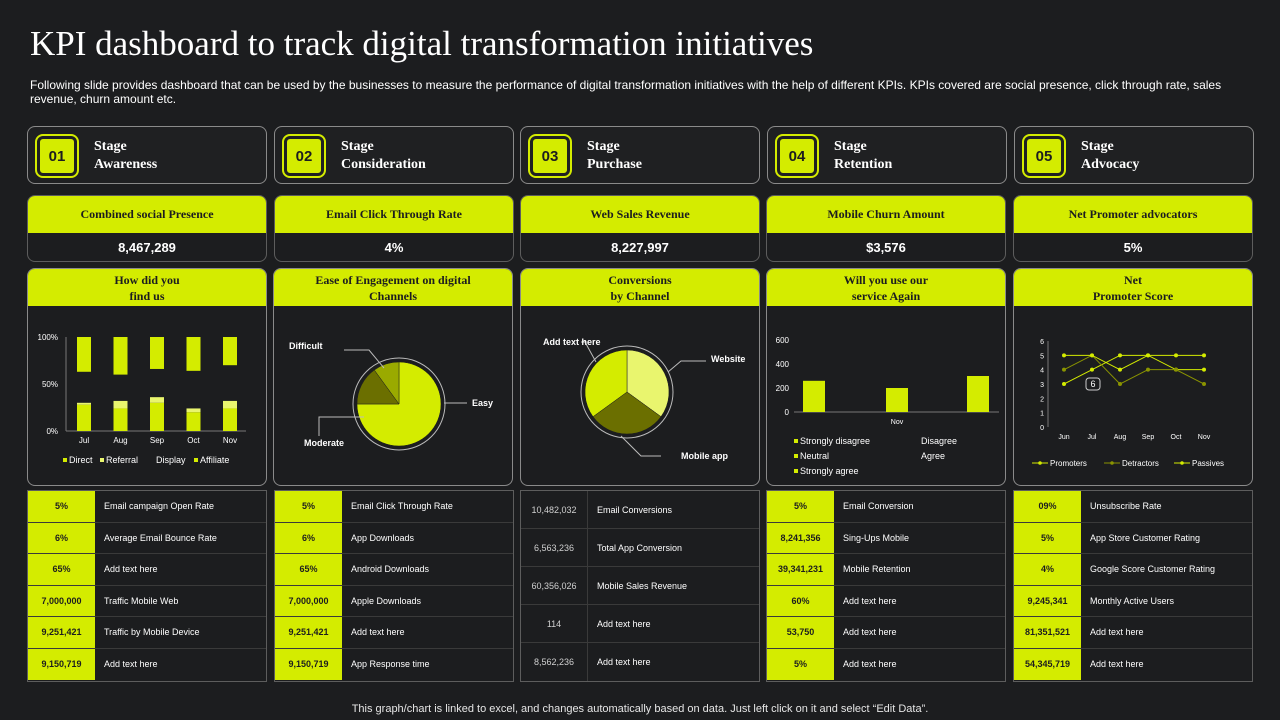 The width and height of the screenshot is (1280, 720). I want to click on table-row: 114 Add text here, so click(640, 624).